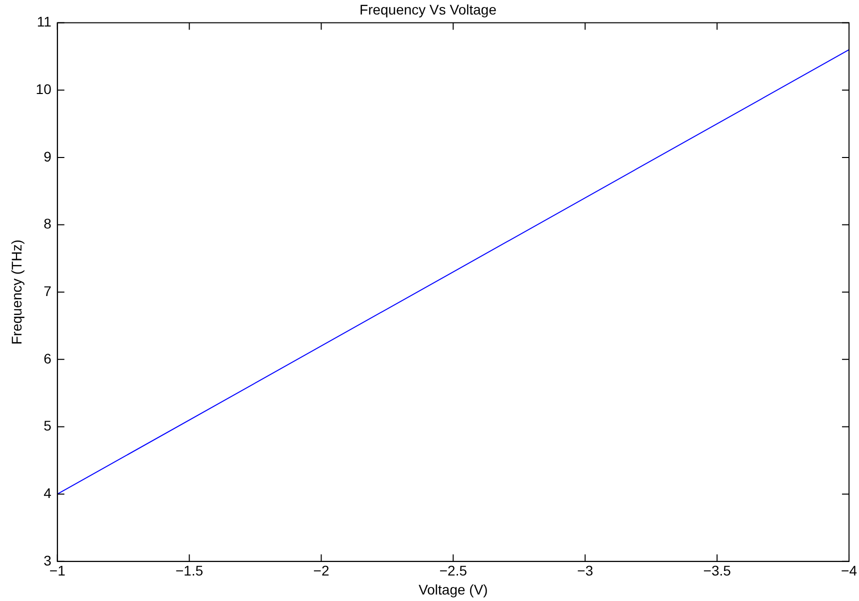  I want to click on x-tick-label: −2, so click(321, 570).